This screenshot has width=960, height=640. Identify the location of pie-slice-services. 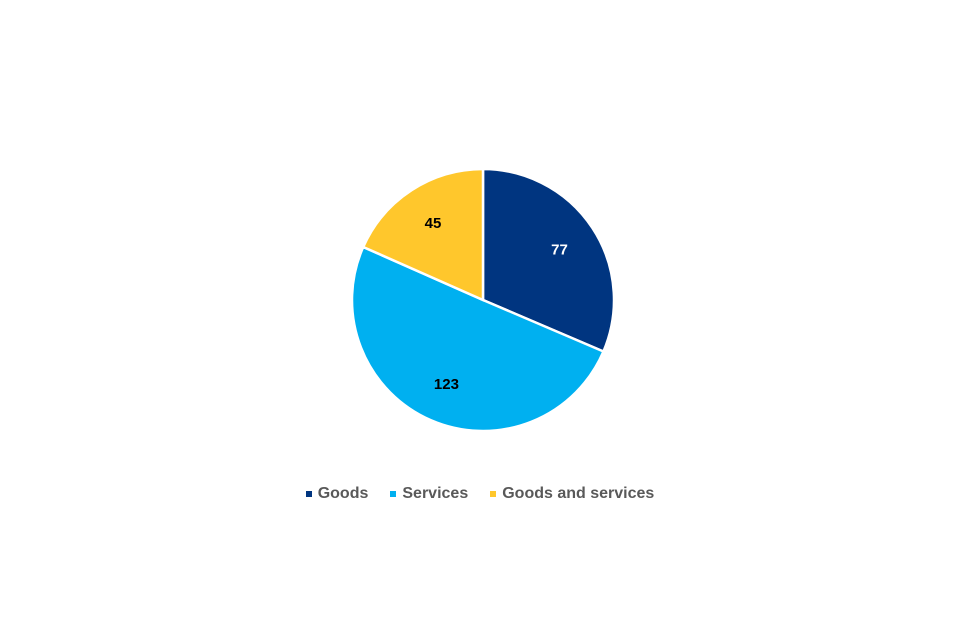
(478, 339).